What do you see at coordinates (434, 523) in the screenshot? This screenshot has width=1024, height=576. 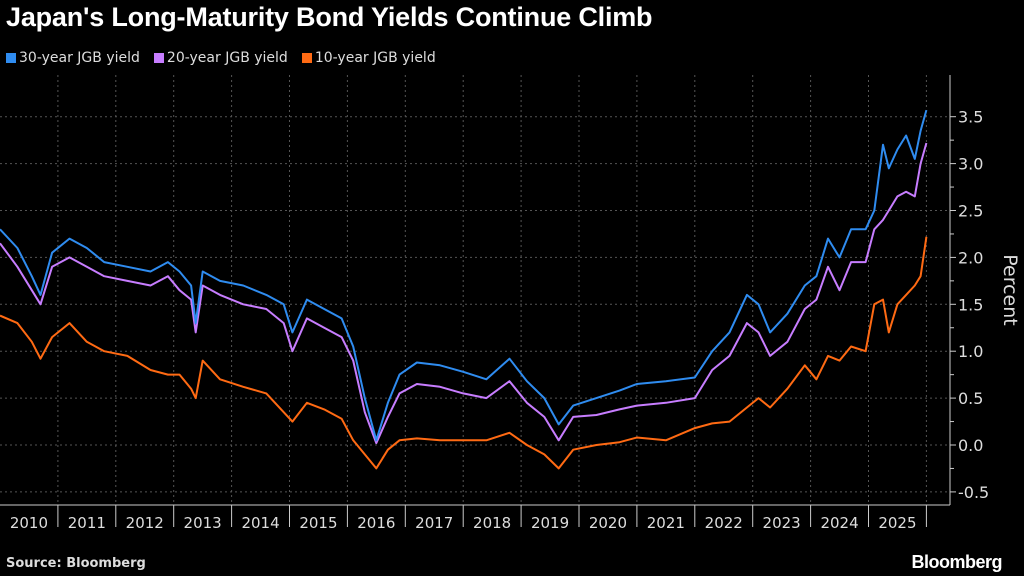 I see `x-tick-label: 2017` at bounding box center [434, 523].